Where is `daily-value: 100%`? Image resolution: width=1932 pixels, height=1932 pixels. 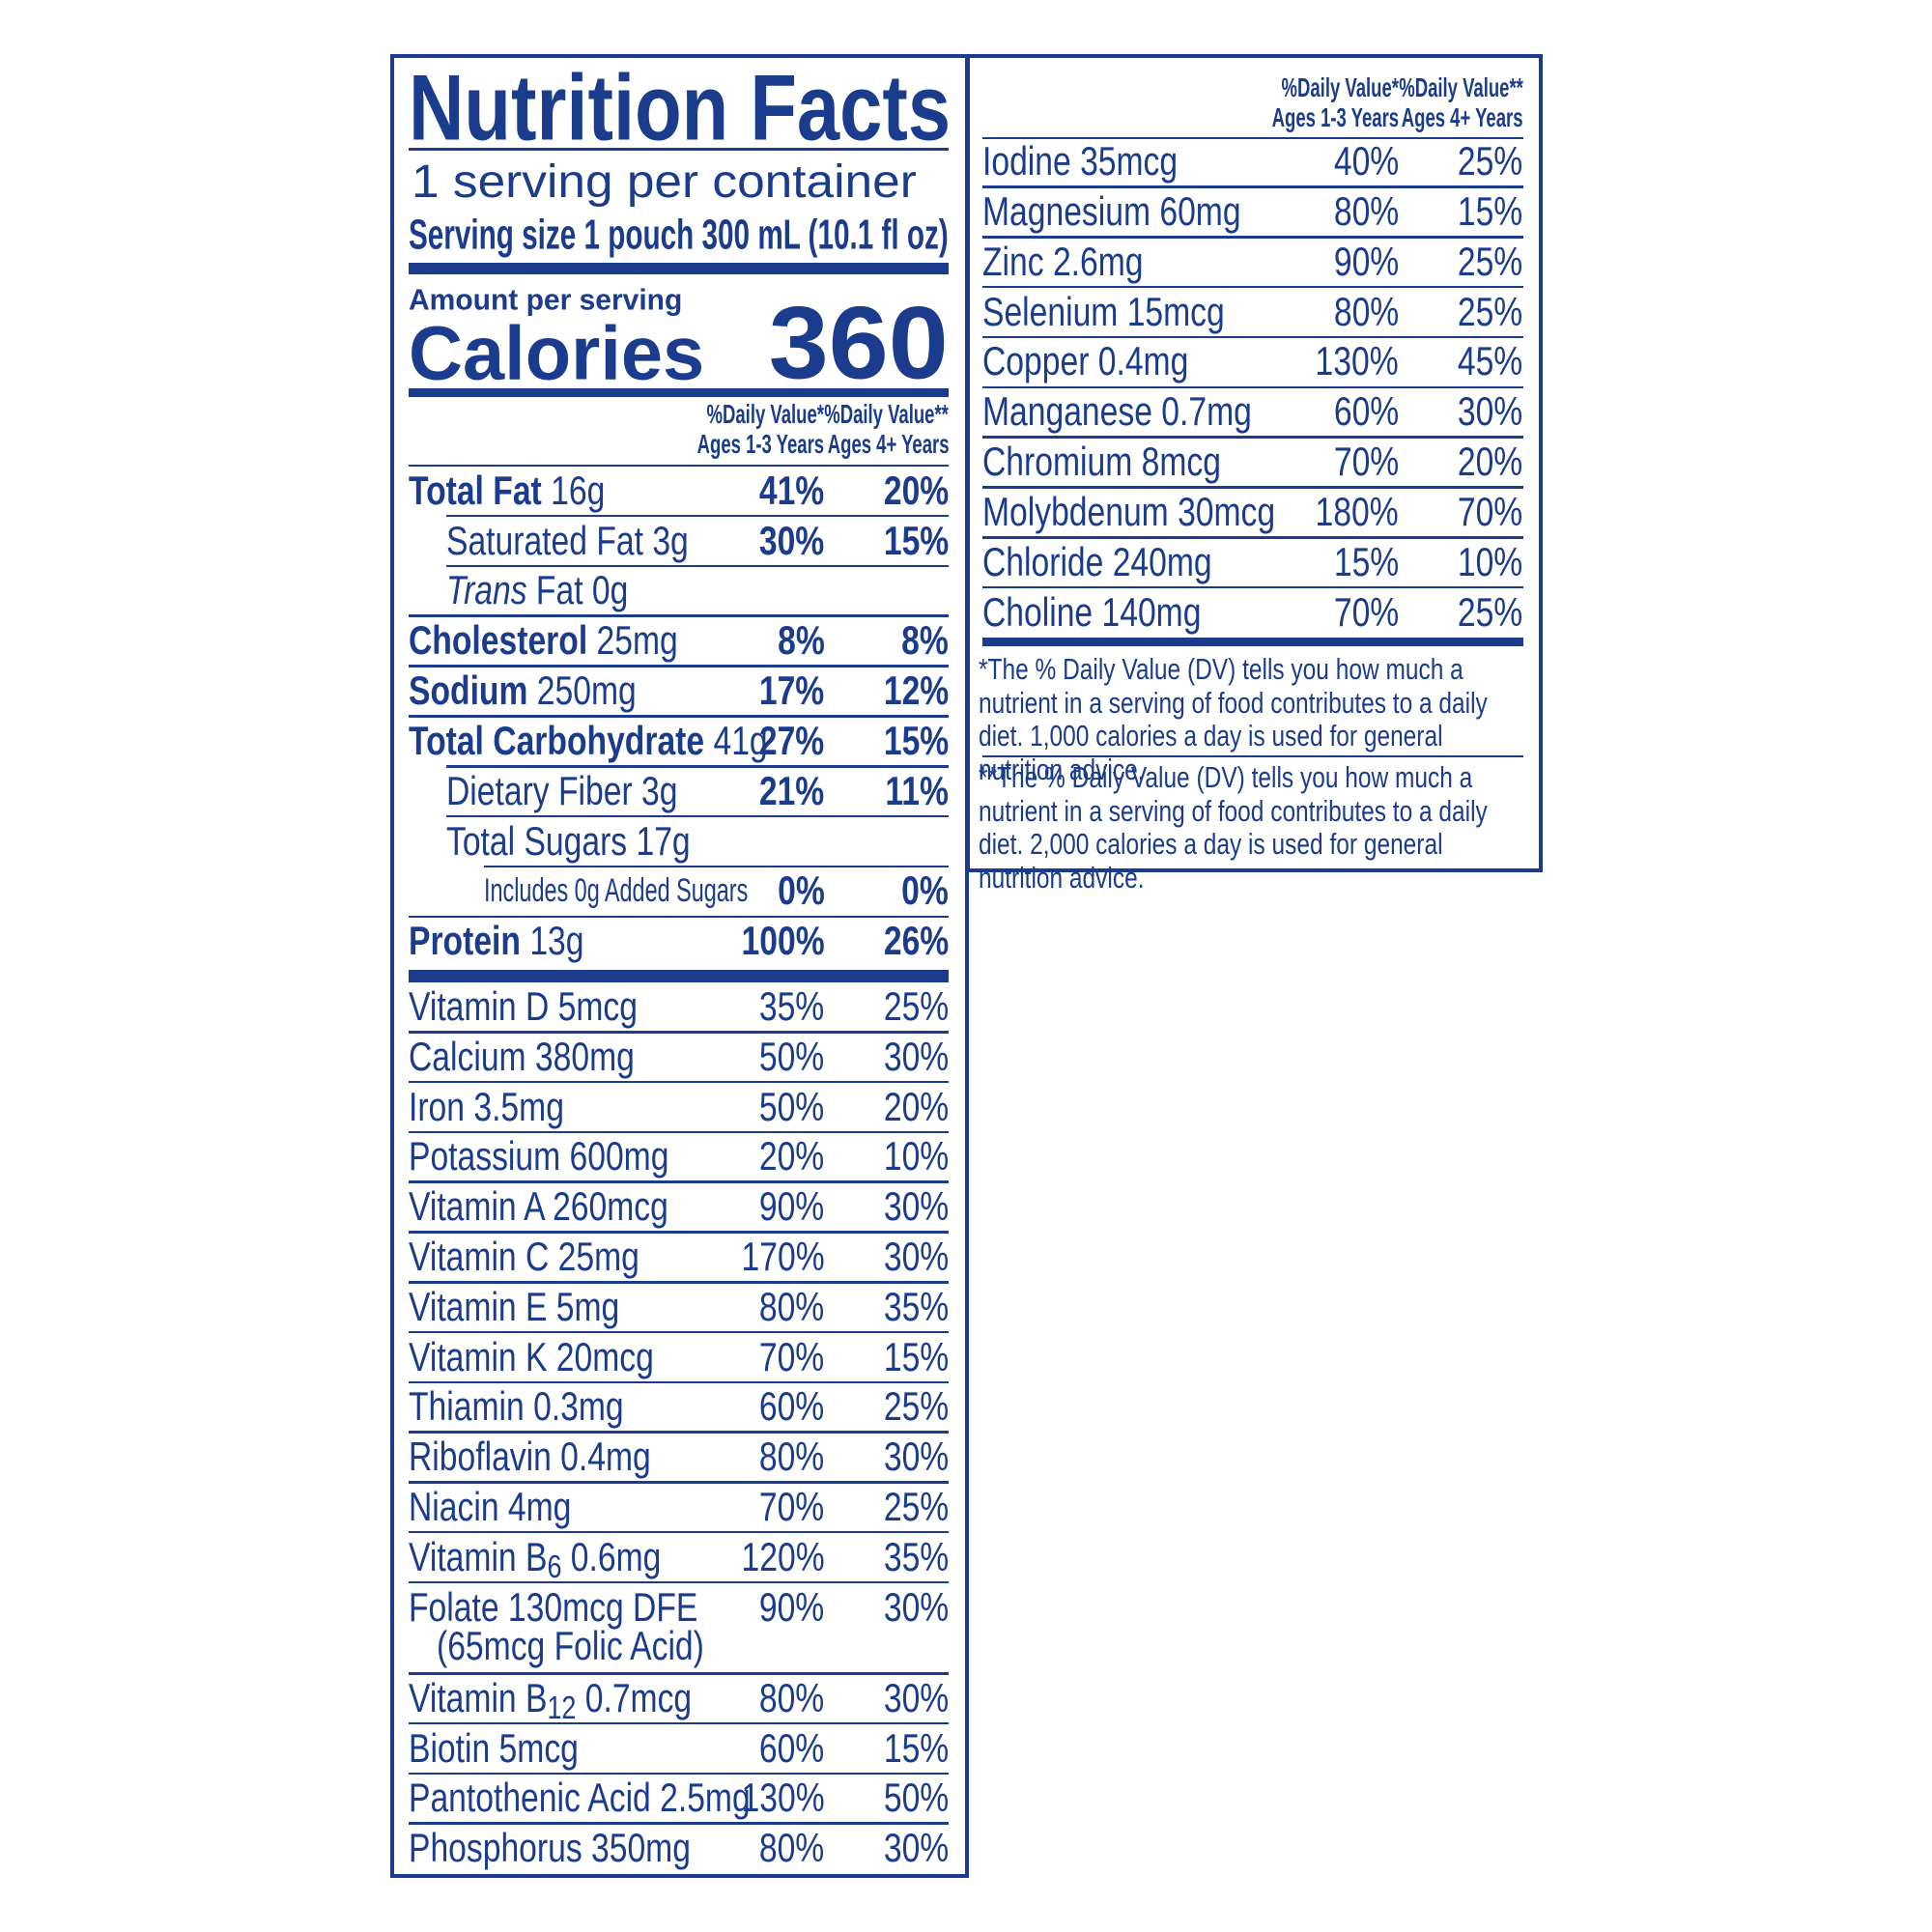
daily-value: 100% is located at coordinates (783, 941).